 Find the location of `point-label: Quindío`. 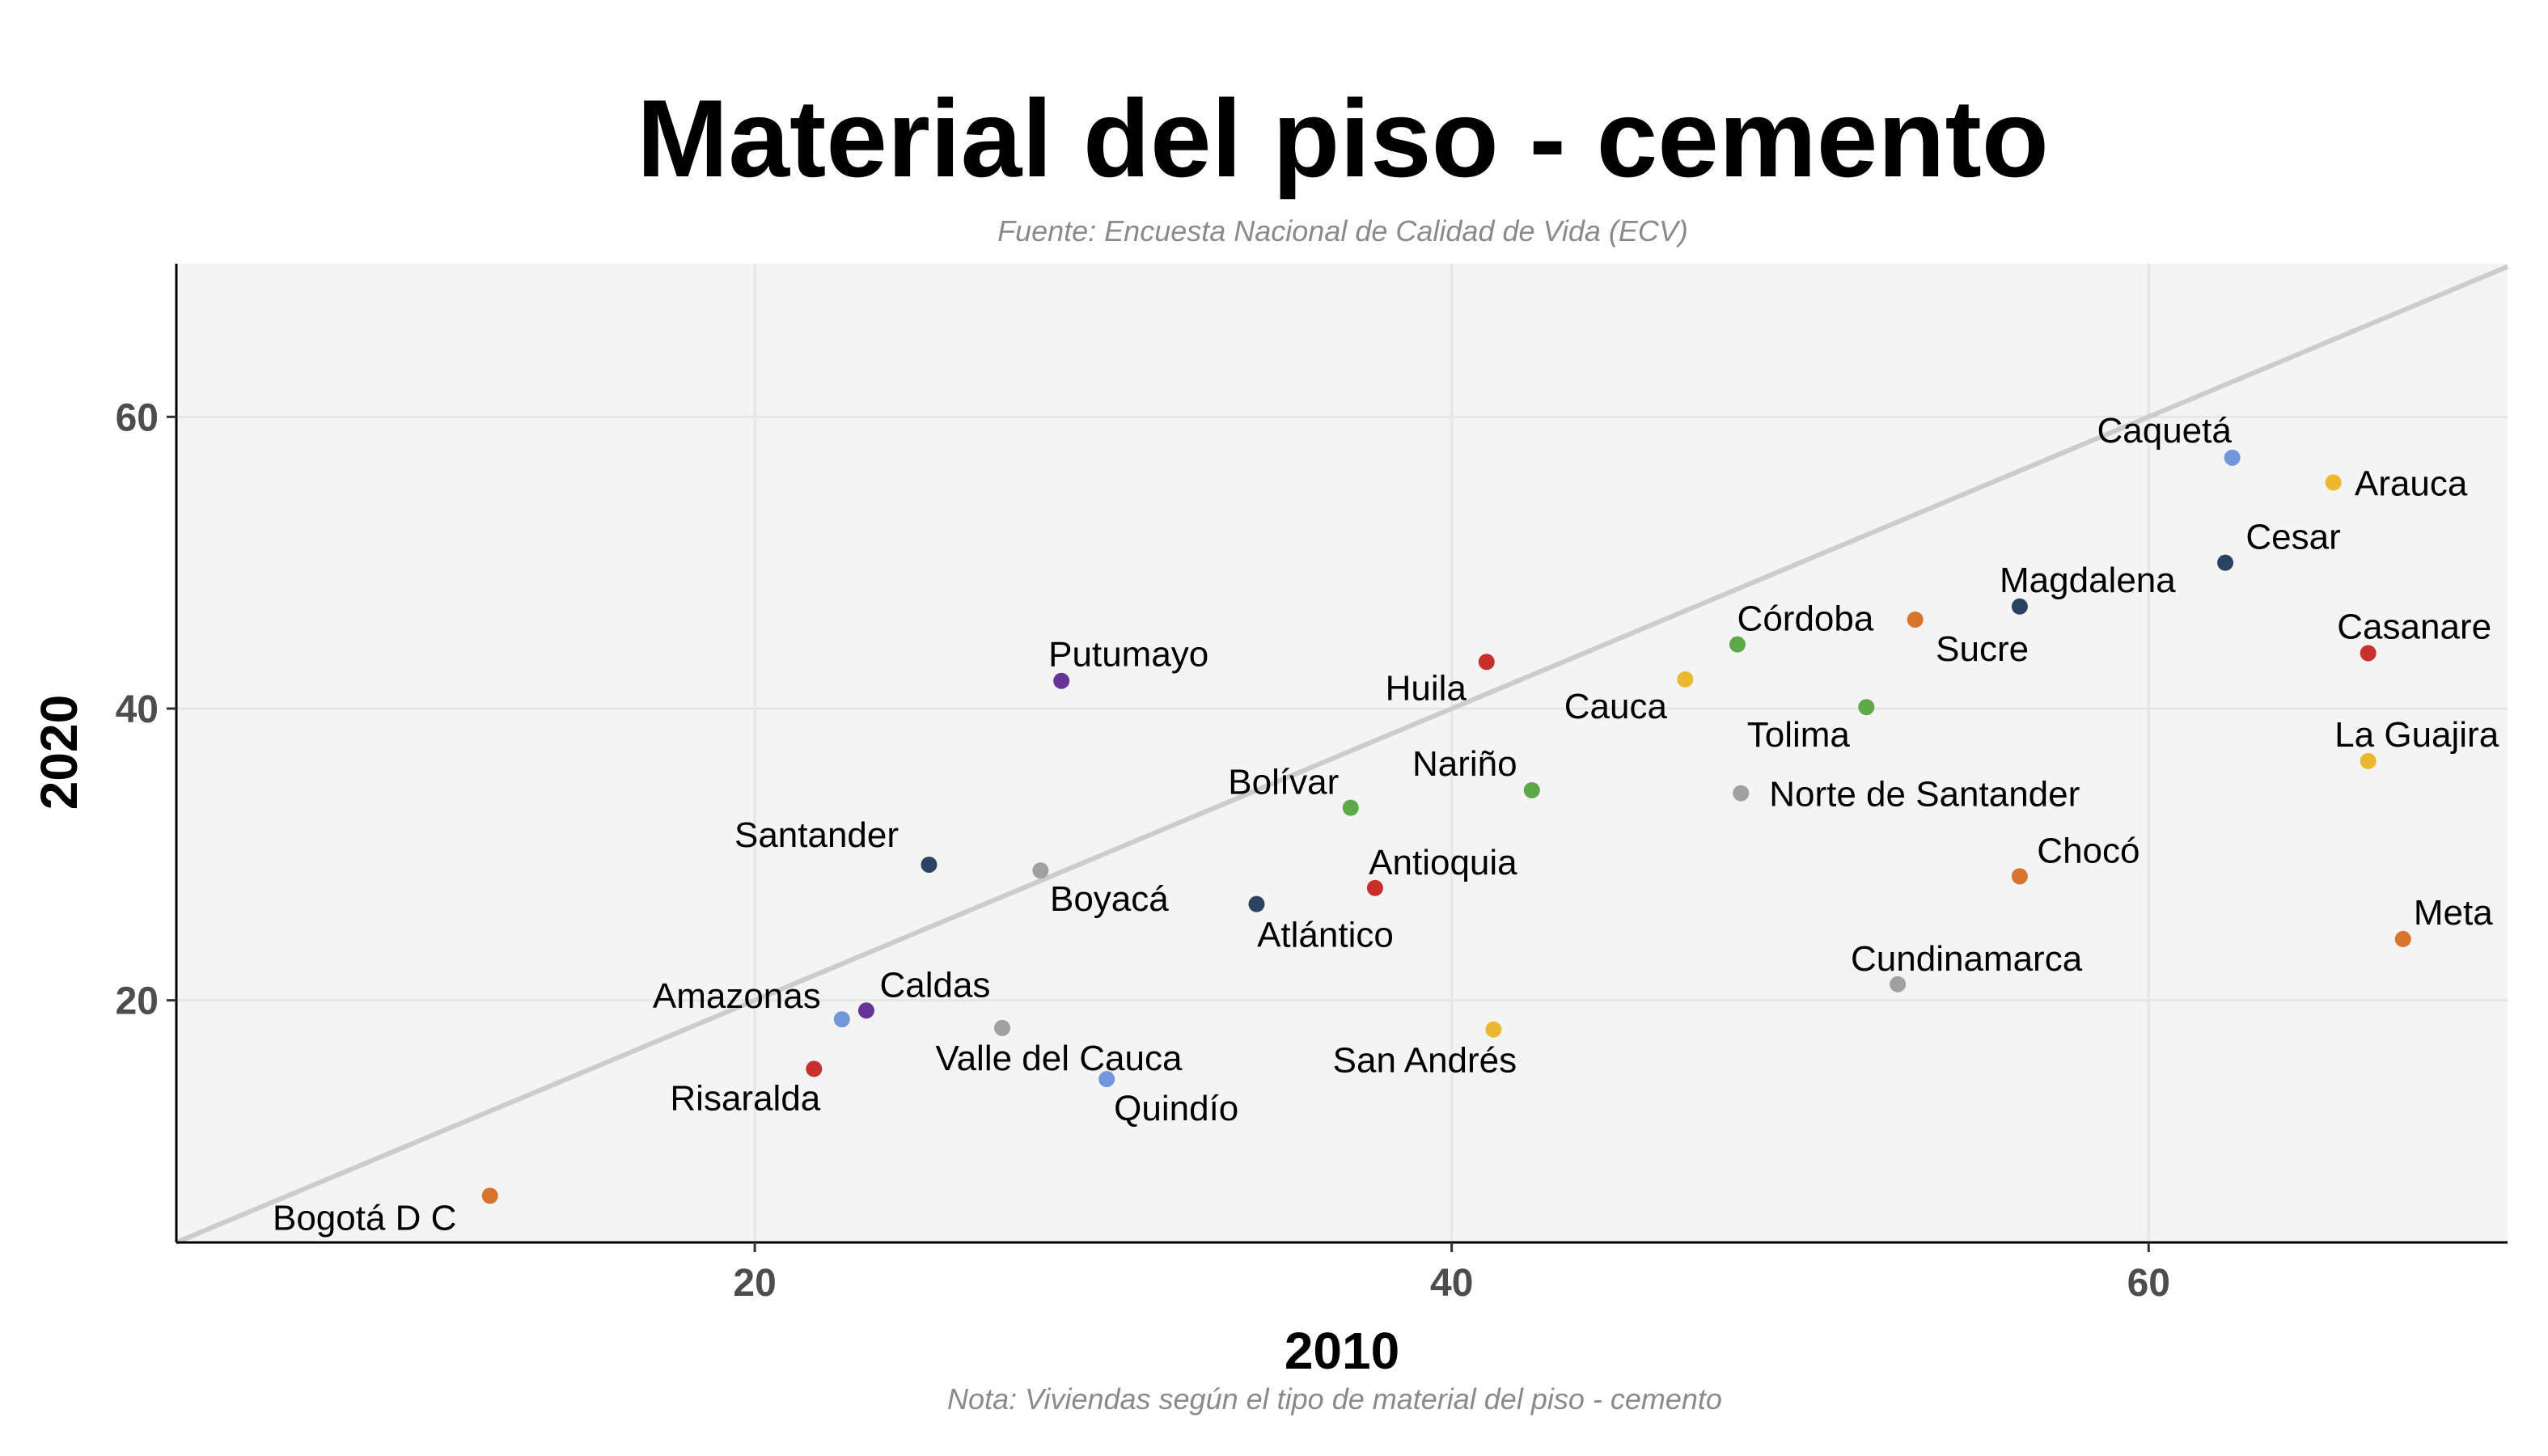

point-label: Quindío is located at coordinates (1176, 1108).